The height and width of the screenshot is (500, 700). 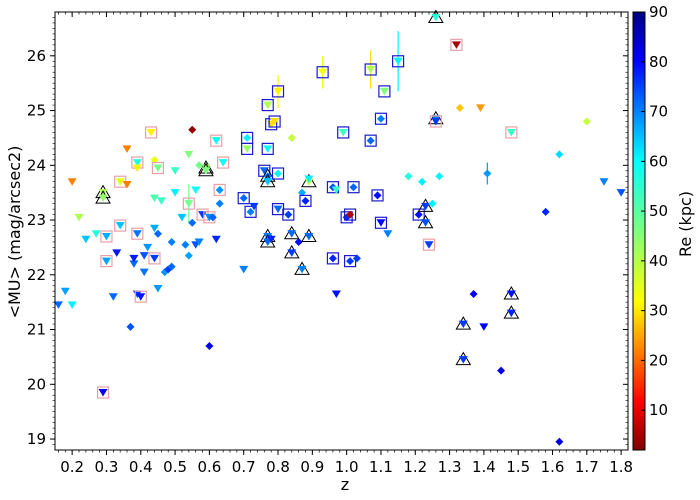 I want to click on colorbar: 10 20 30 40 50 60 70 80 90, so click(x=650, y=227).